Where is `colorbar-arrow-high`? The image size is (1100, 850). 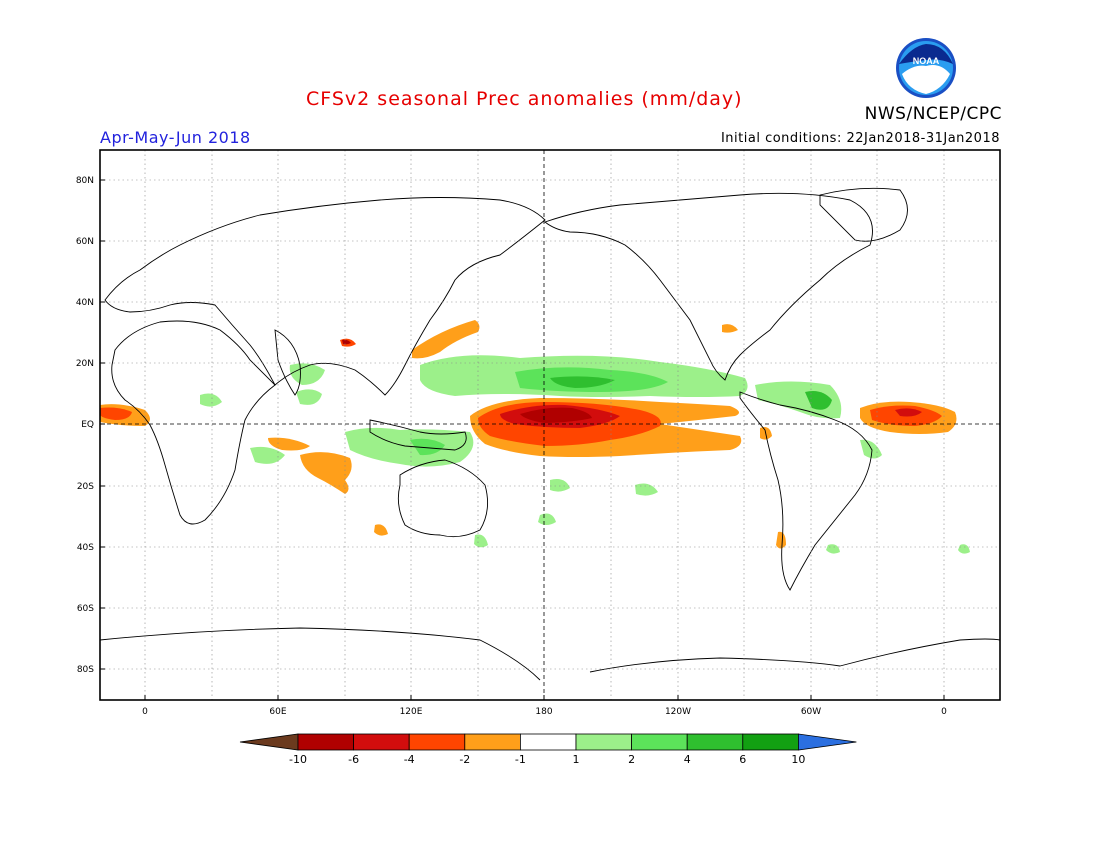
colorbar-arrow-high is located at coordinates (827, 742).